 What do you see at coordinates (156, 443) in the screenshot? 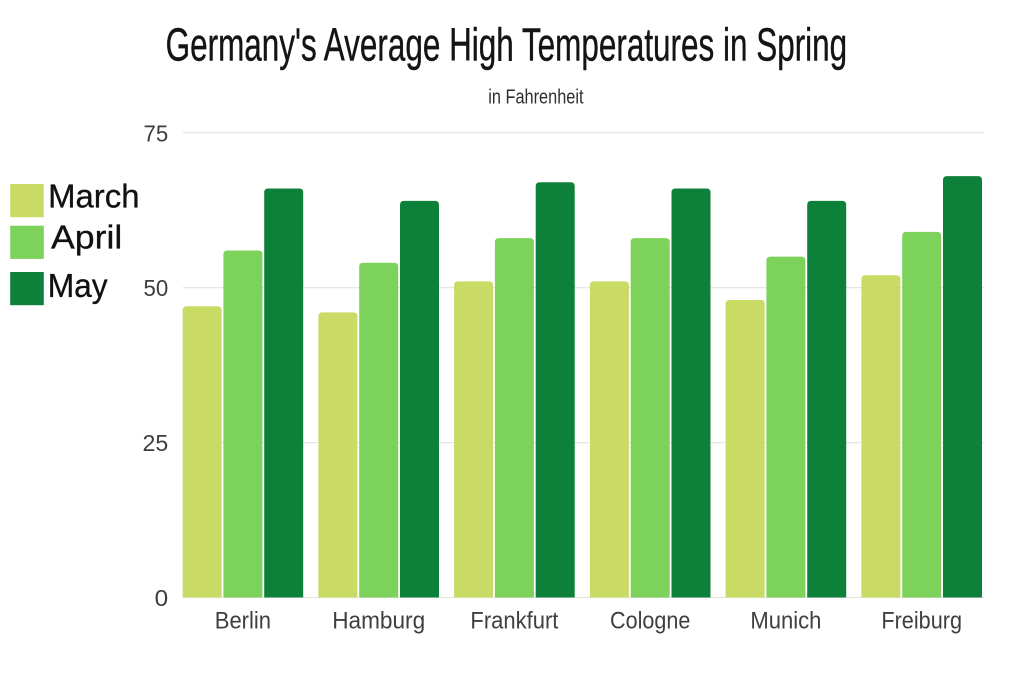
I see `svg-text: 25` at bounding box center [156, 443].